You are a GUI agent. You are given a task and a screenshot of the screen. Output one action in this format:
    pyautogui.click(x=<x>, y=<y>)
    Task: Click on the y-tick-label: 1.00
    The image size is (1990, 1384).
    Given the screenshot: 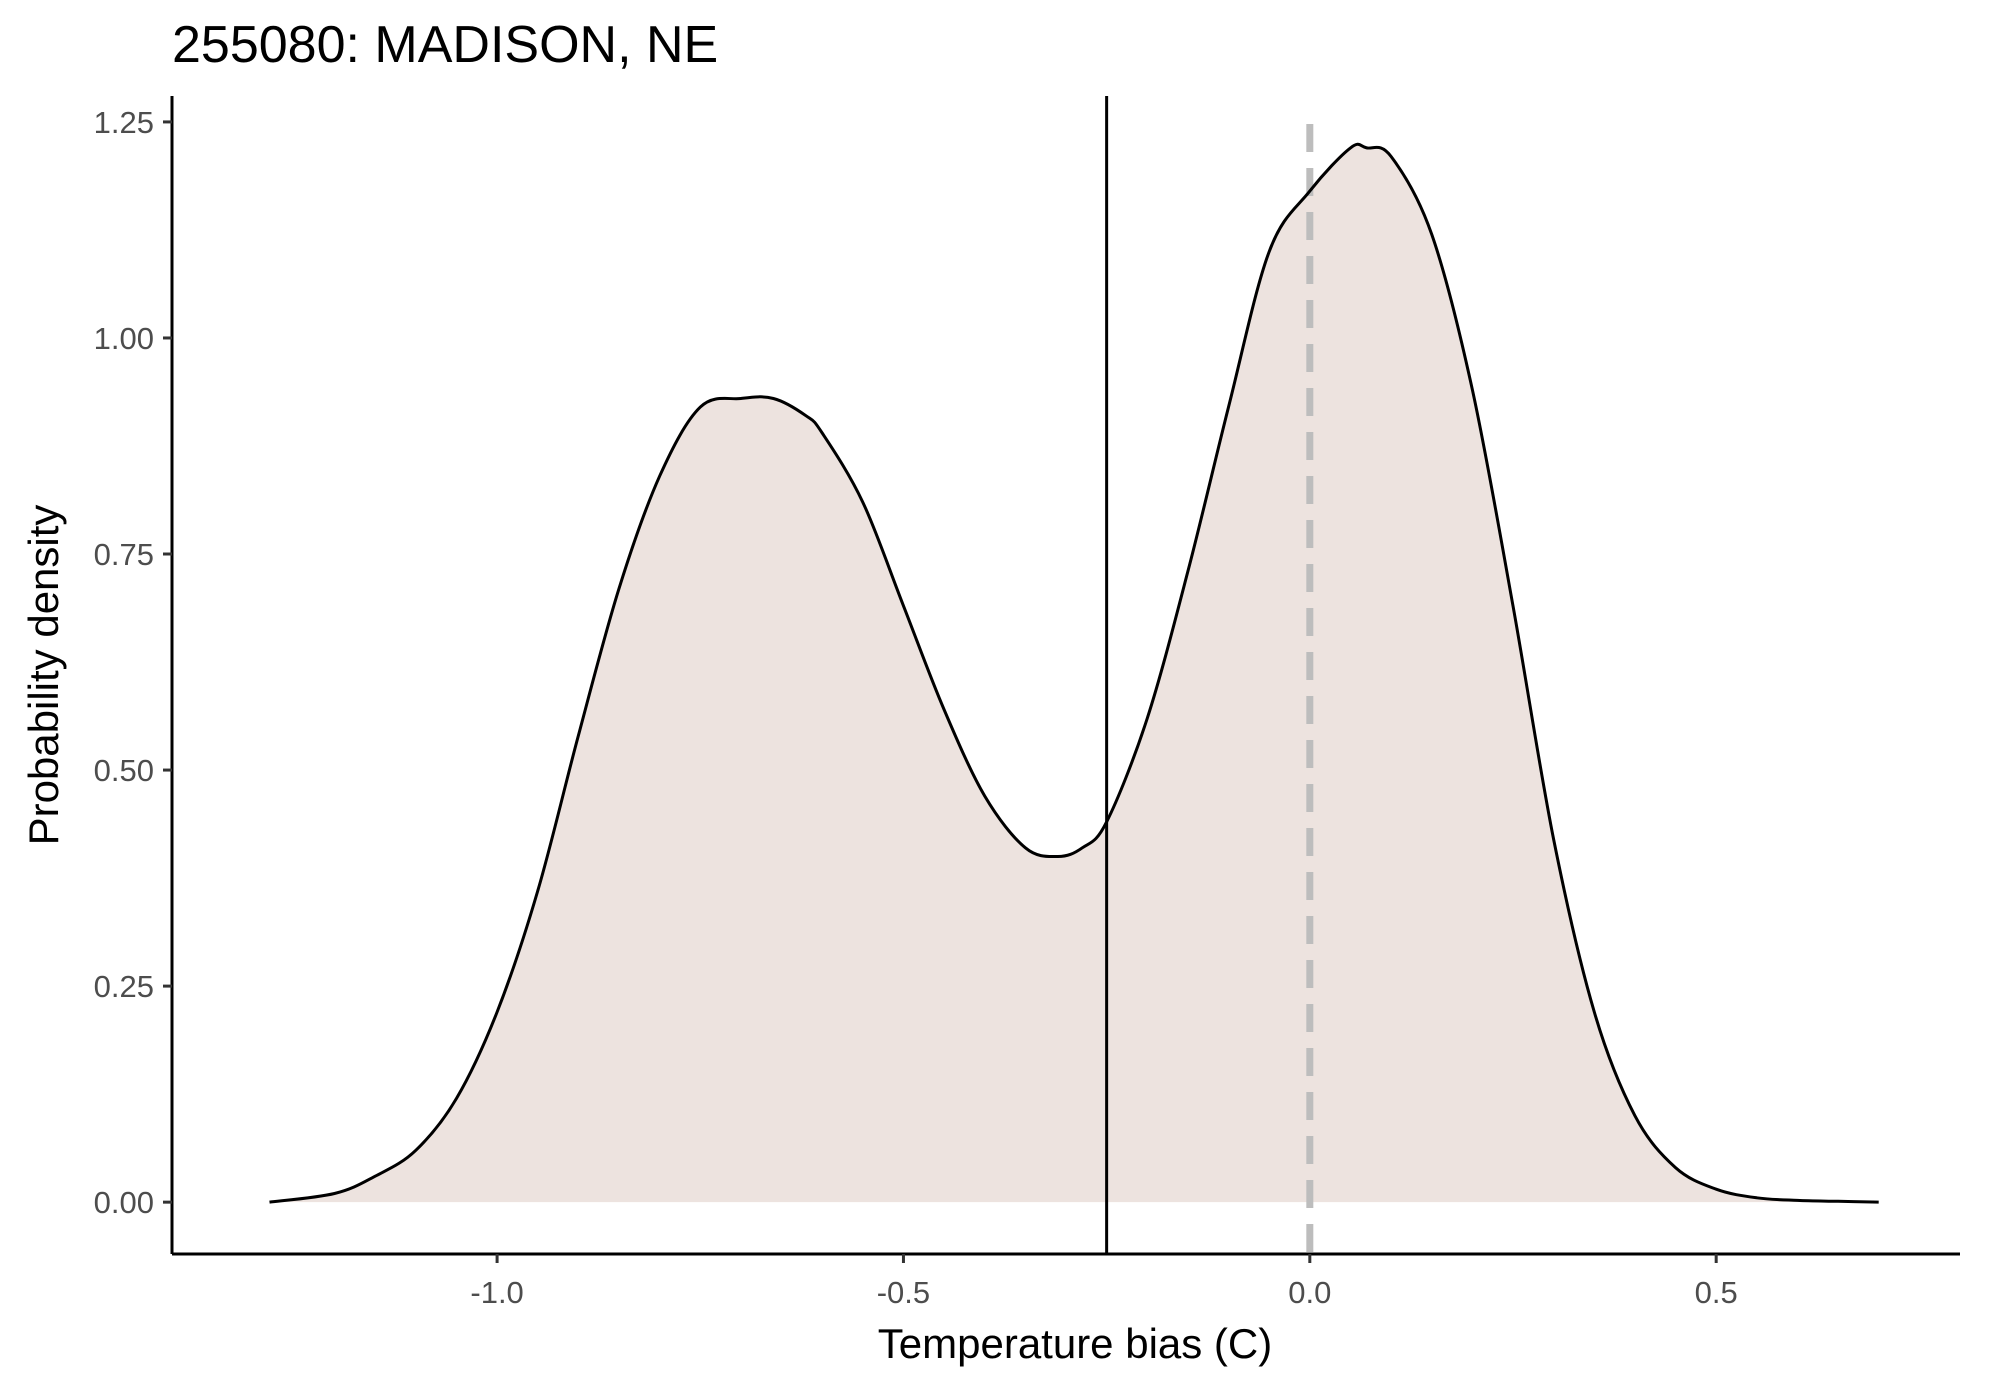 What is the action you would take?
    pyautogui.click(x=124, y=338)
    